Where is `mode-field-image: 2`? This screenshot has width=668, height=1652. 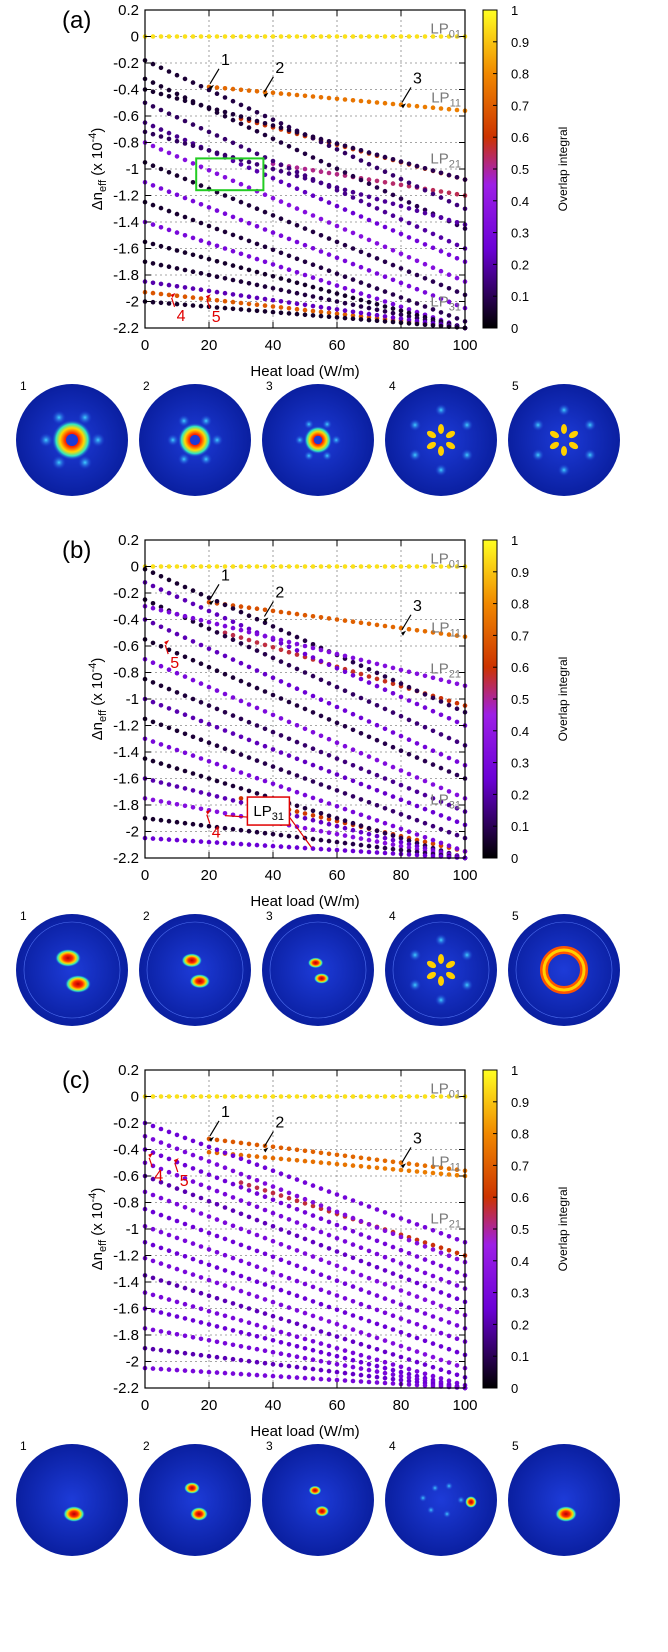
mode-field-image: 2 is located at coordinates (195, 1497).